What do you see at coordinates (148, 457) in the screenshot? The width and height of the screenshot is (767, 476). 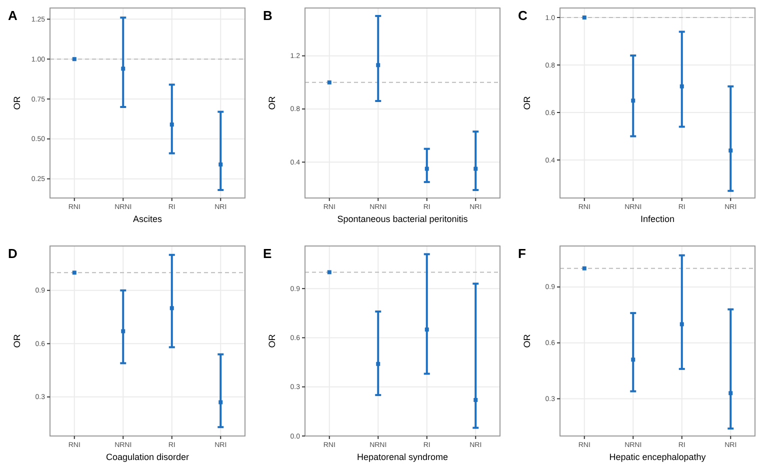 I see `x-axis-title: Coagulation disorder` at bounding box center [148, 457].